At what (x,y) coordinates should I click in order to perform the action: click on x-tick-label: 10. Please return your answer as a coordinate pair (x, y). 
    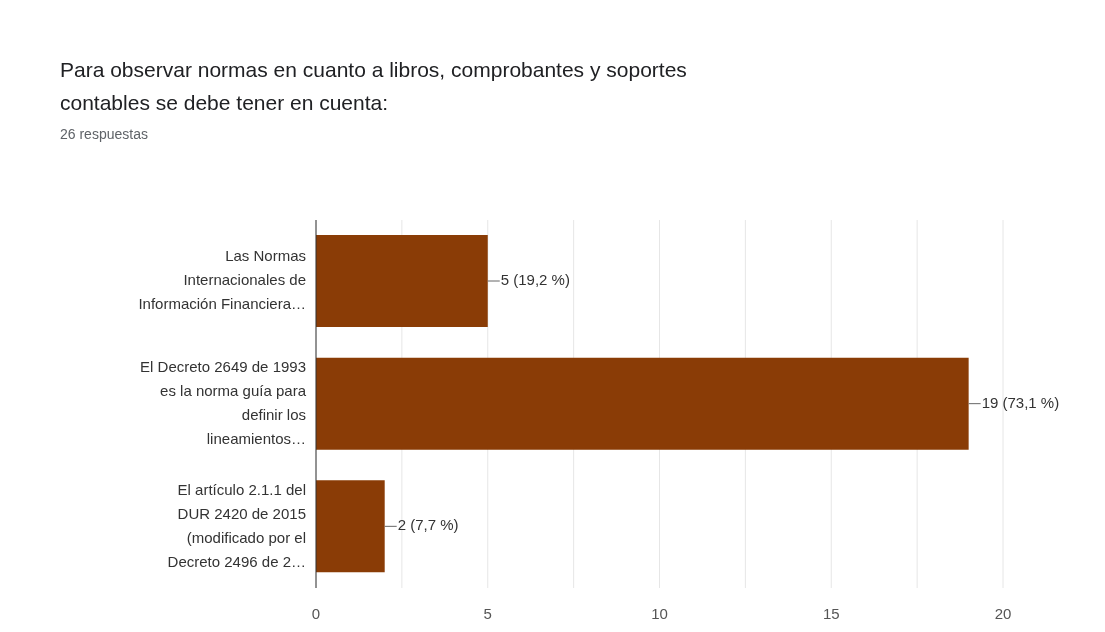
    Looking at the image, I should click on (659, 613).